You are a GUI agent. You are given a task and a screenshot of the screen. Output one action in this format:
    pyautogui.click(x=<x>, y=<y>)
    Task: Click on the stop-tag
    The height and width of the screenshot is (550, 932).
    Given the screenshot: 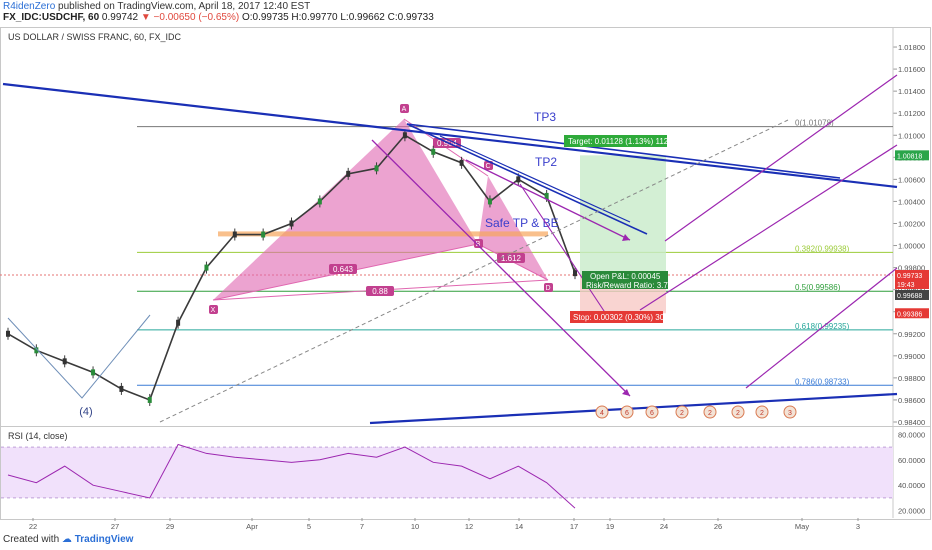 What is the action you would take?
    pyautogui.click(x=616, y=317)
    